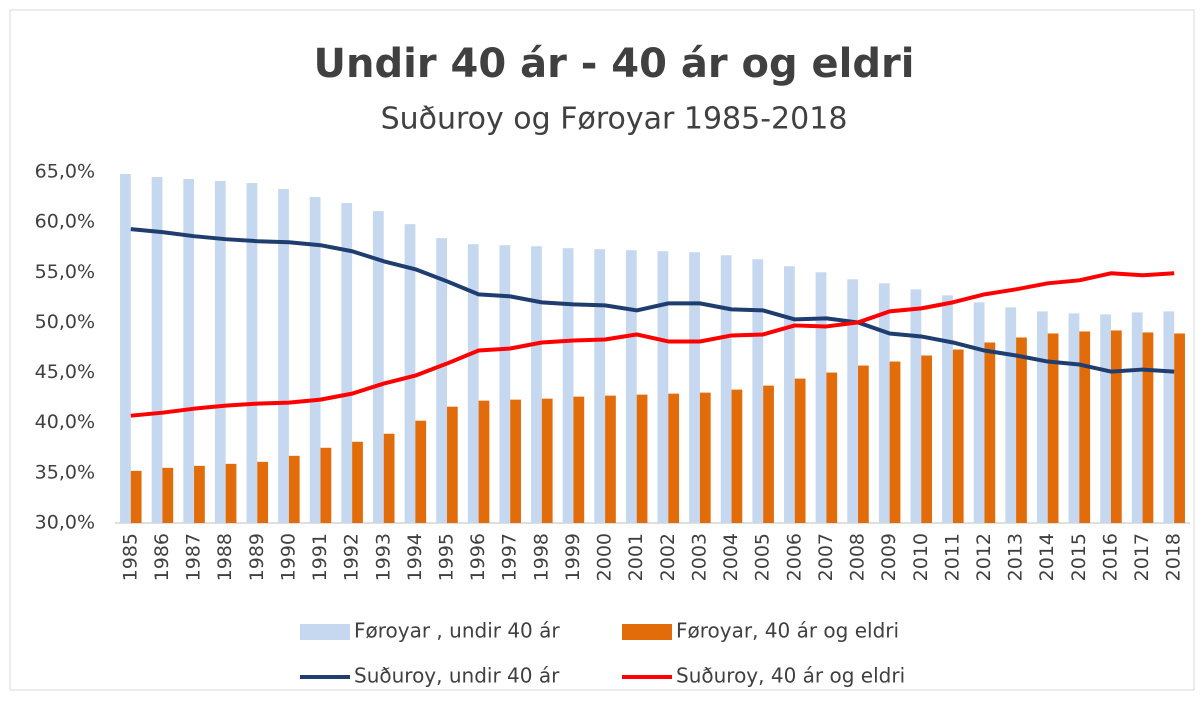 This screenshot has height=701, width=1204. Describe the element at coordinates (257, 557) in the screenshot. I see `x-tick-label: 1989` at that location.